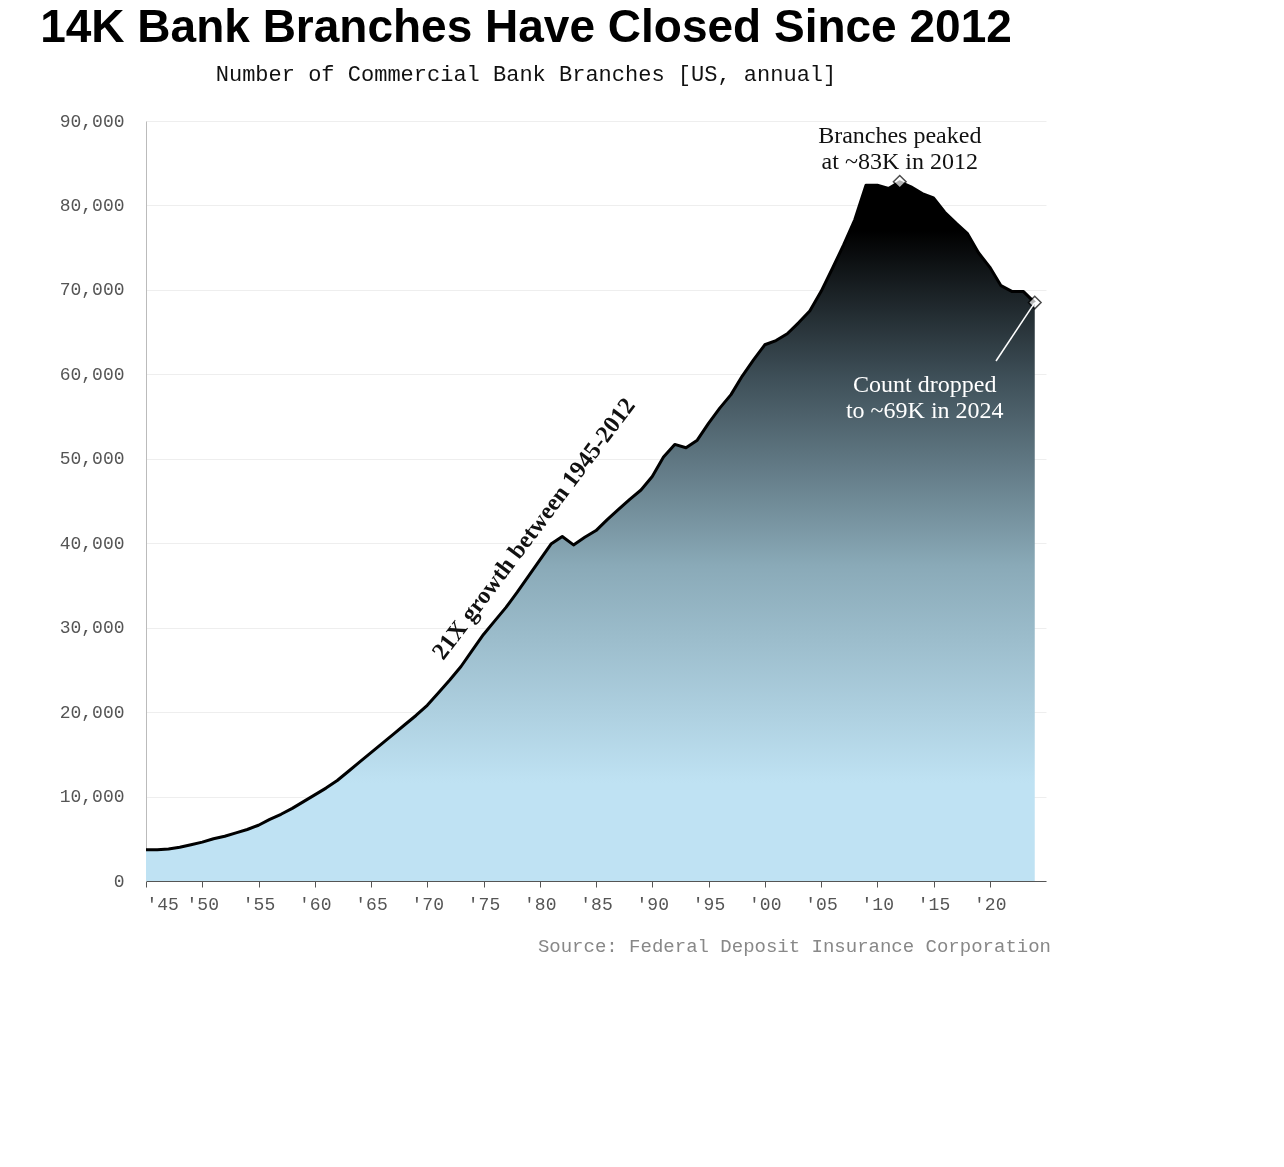 The image size is (1284, 1167). Describe the element at coordinates (92, 290) in the screenshot. I see `y-tick-label: 70,000` at that location.